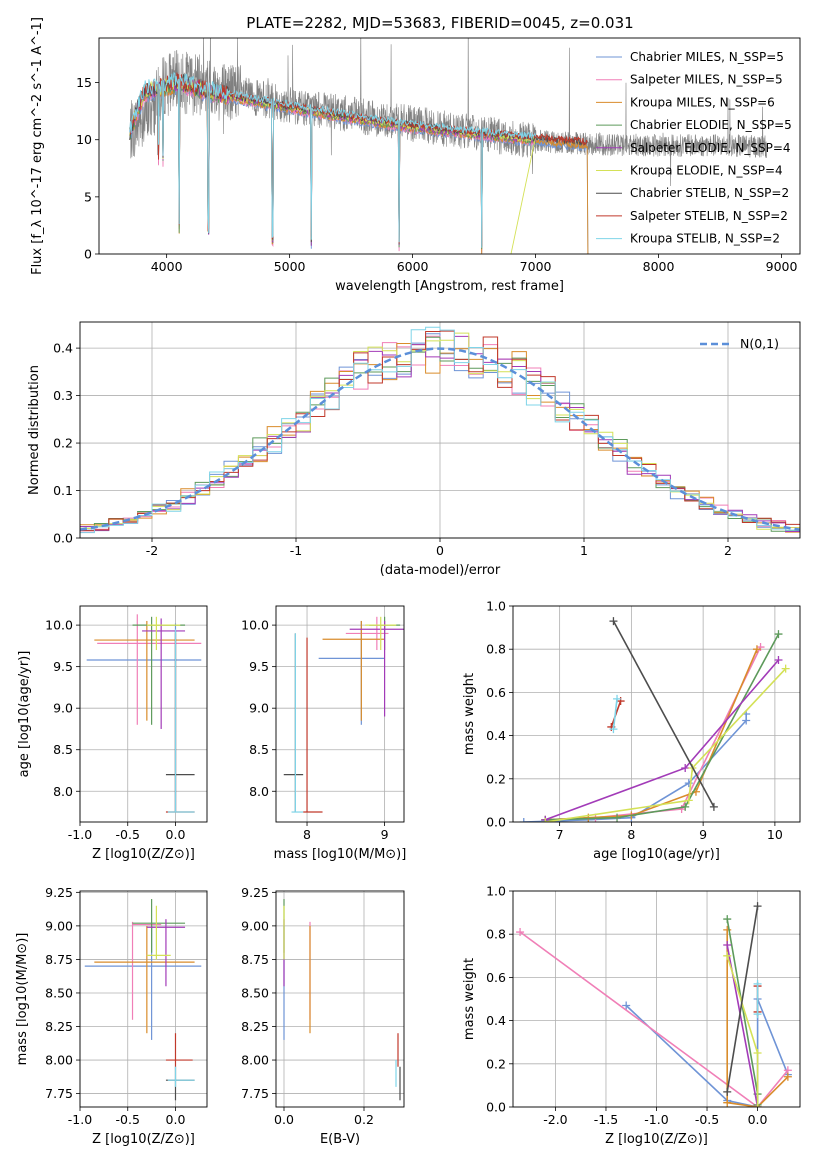 The width and height of the screenshot is (819, 1170). What do you see at coordinates (707, 57) in the screenshot?
I see `legend-label: Chabrier MILES, N_SSP=5` at bounding box center [707, 57].